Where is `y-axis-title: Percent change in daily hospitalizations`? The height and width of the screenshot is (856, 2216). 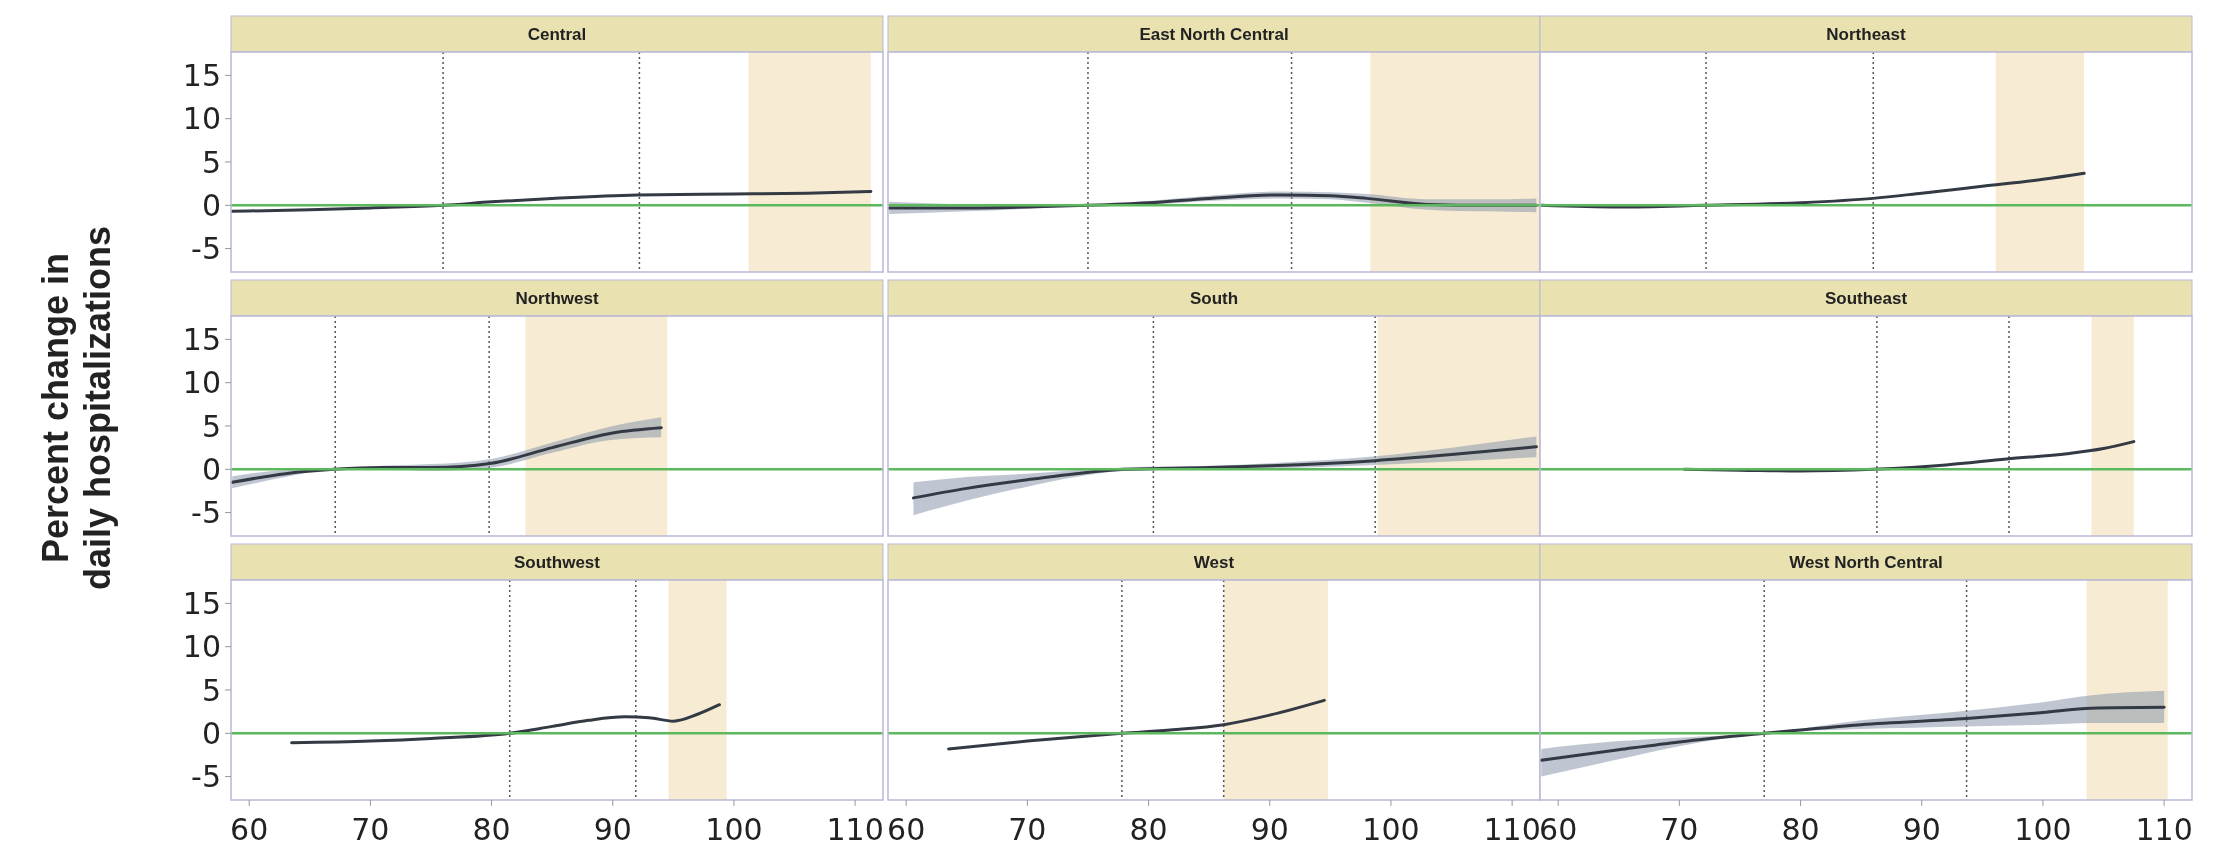
y-axis-title: Percent change in daily hospitalizations is located at coordinates (76, 408).